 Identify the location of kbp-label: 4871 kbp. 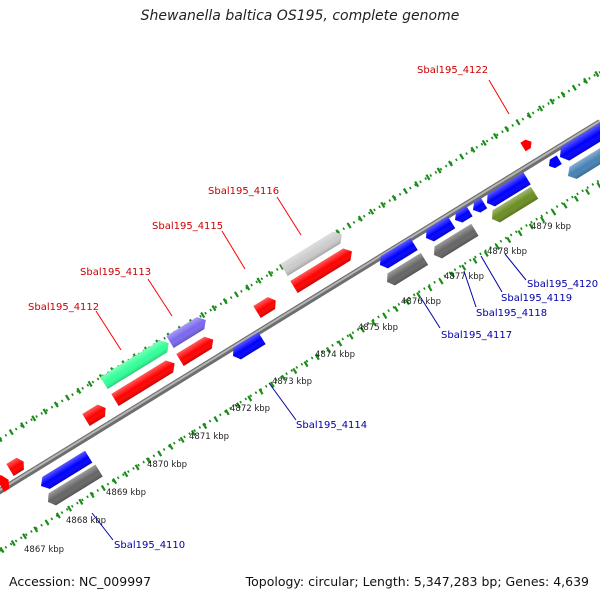
(209, 437).